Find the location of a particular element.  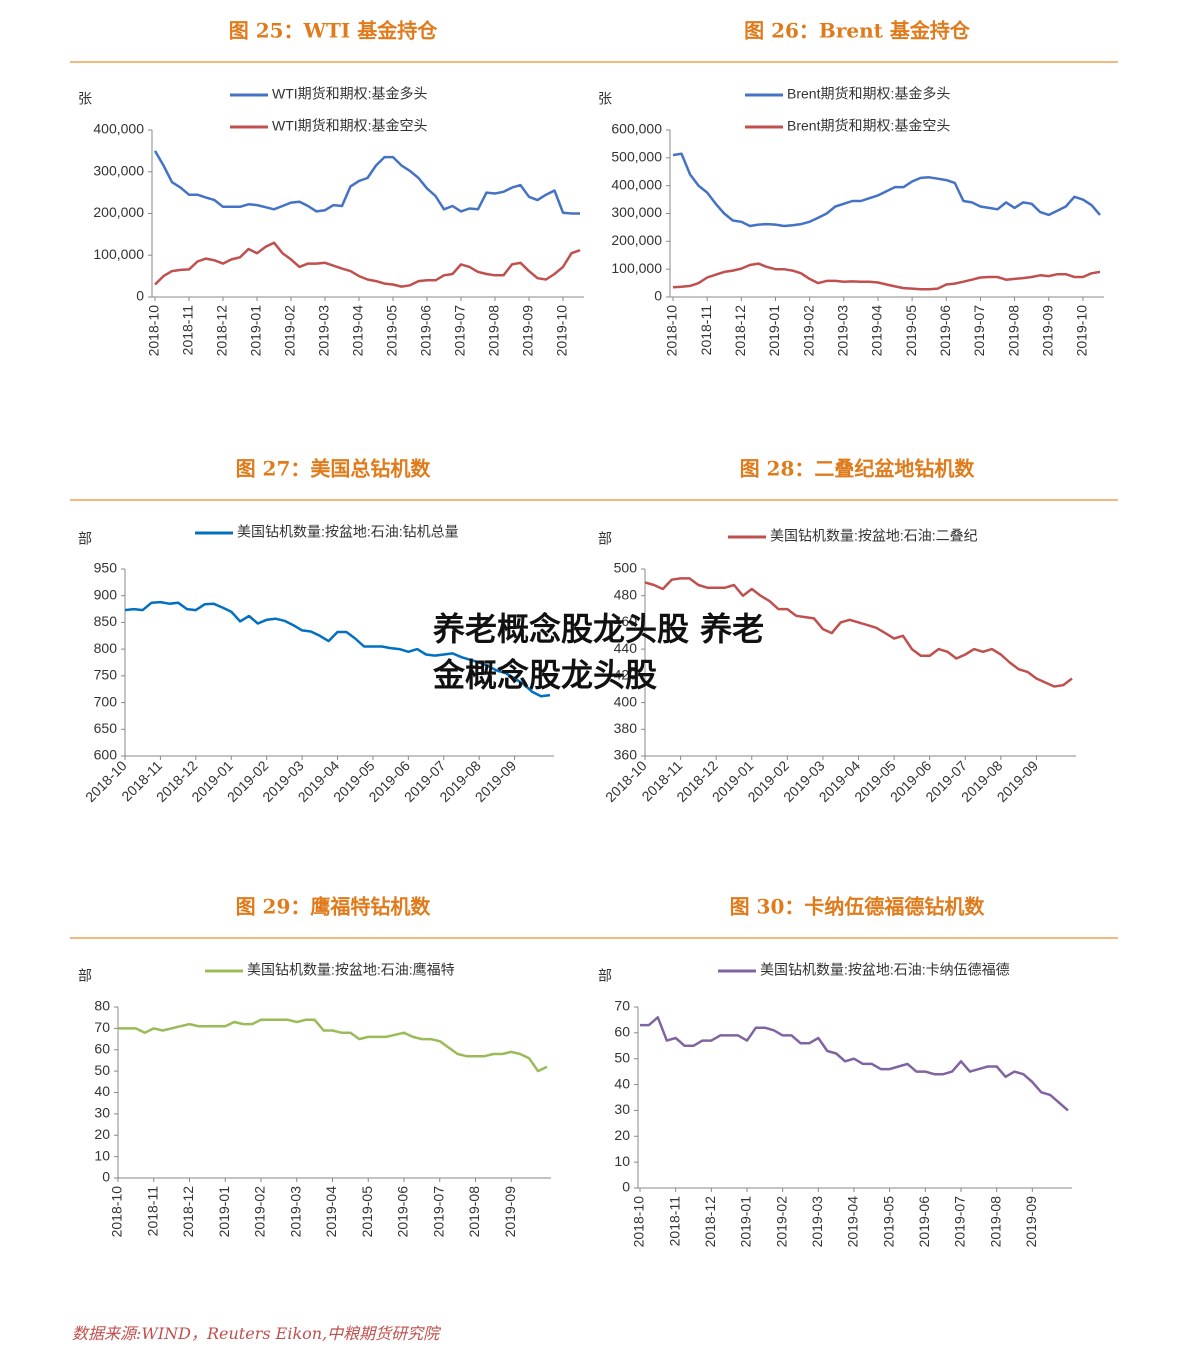

y-tick-label: 750 is located at coordinates (106, 675).